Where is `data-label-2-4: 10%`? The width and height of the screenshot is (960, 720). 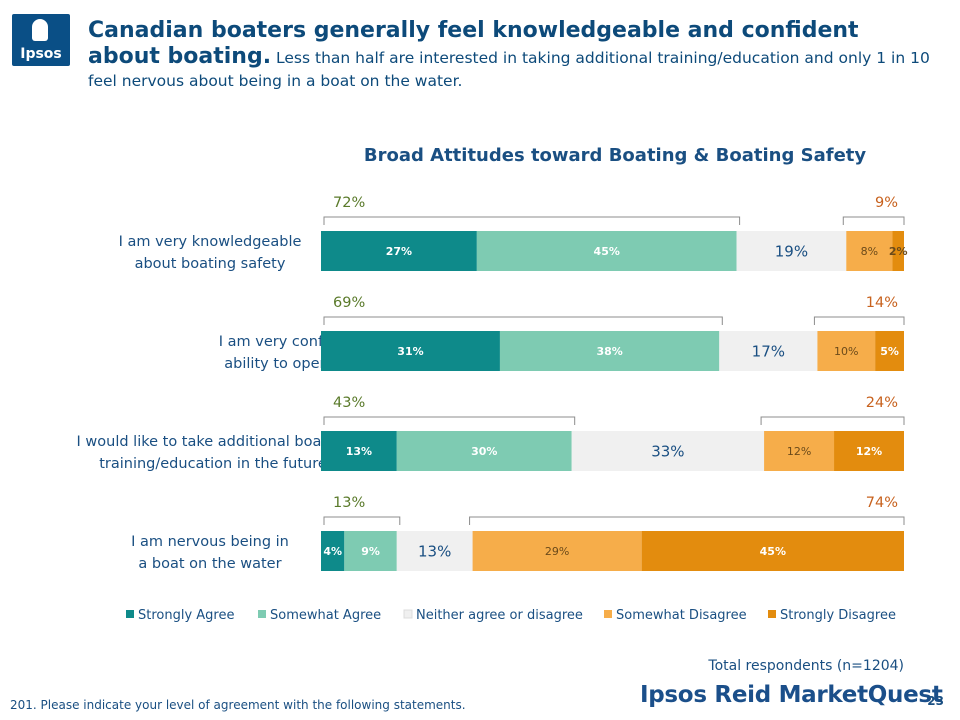 data-label-2-4: 10% is located at coordinates (846, 351).